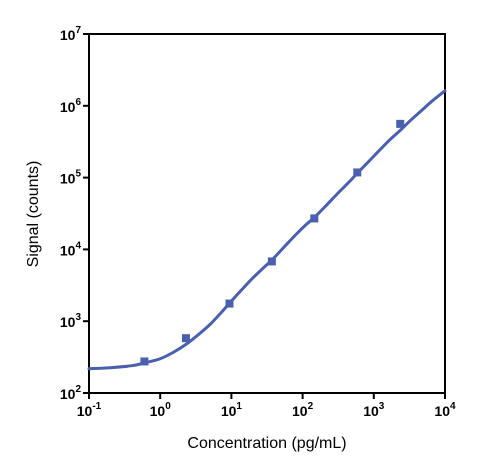 This screenshot has width=500, height=472. I want to click on x-tick-label: 10², so click(303, 410).